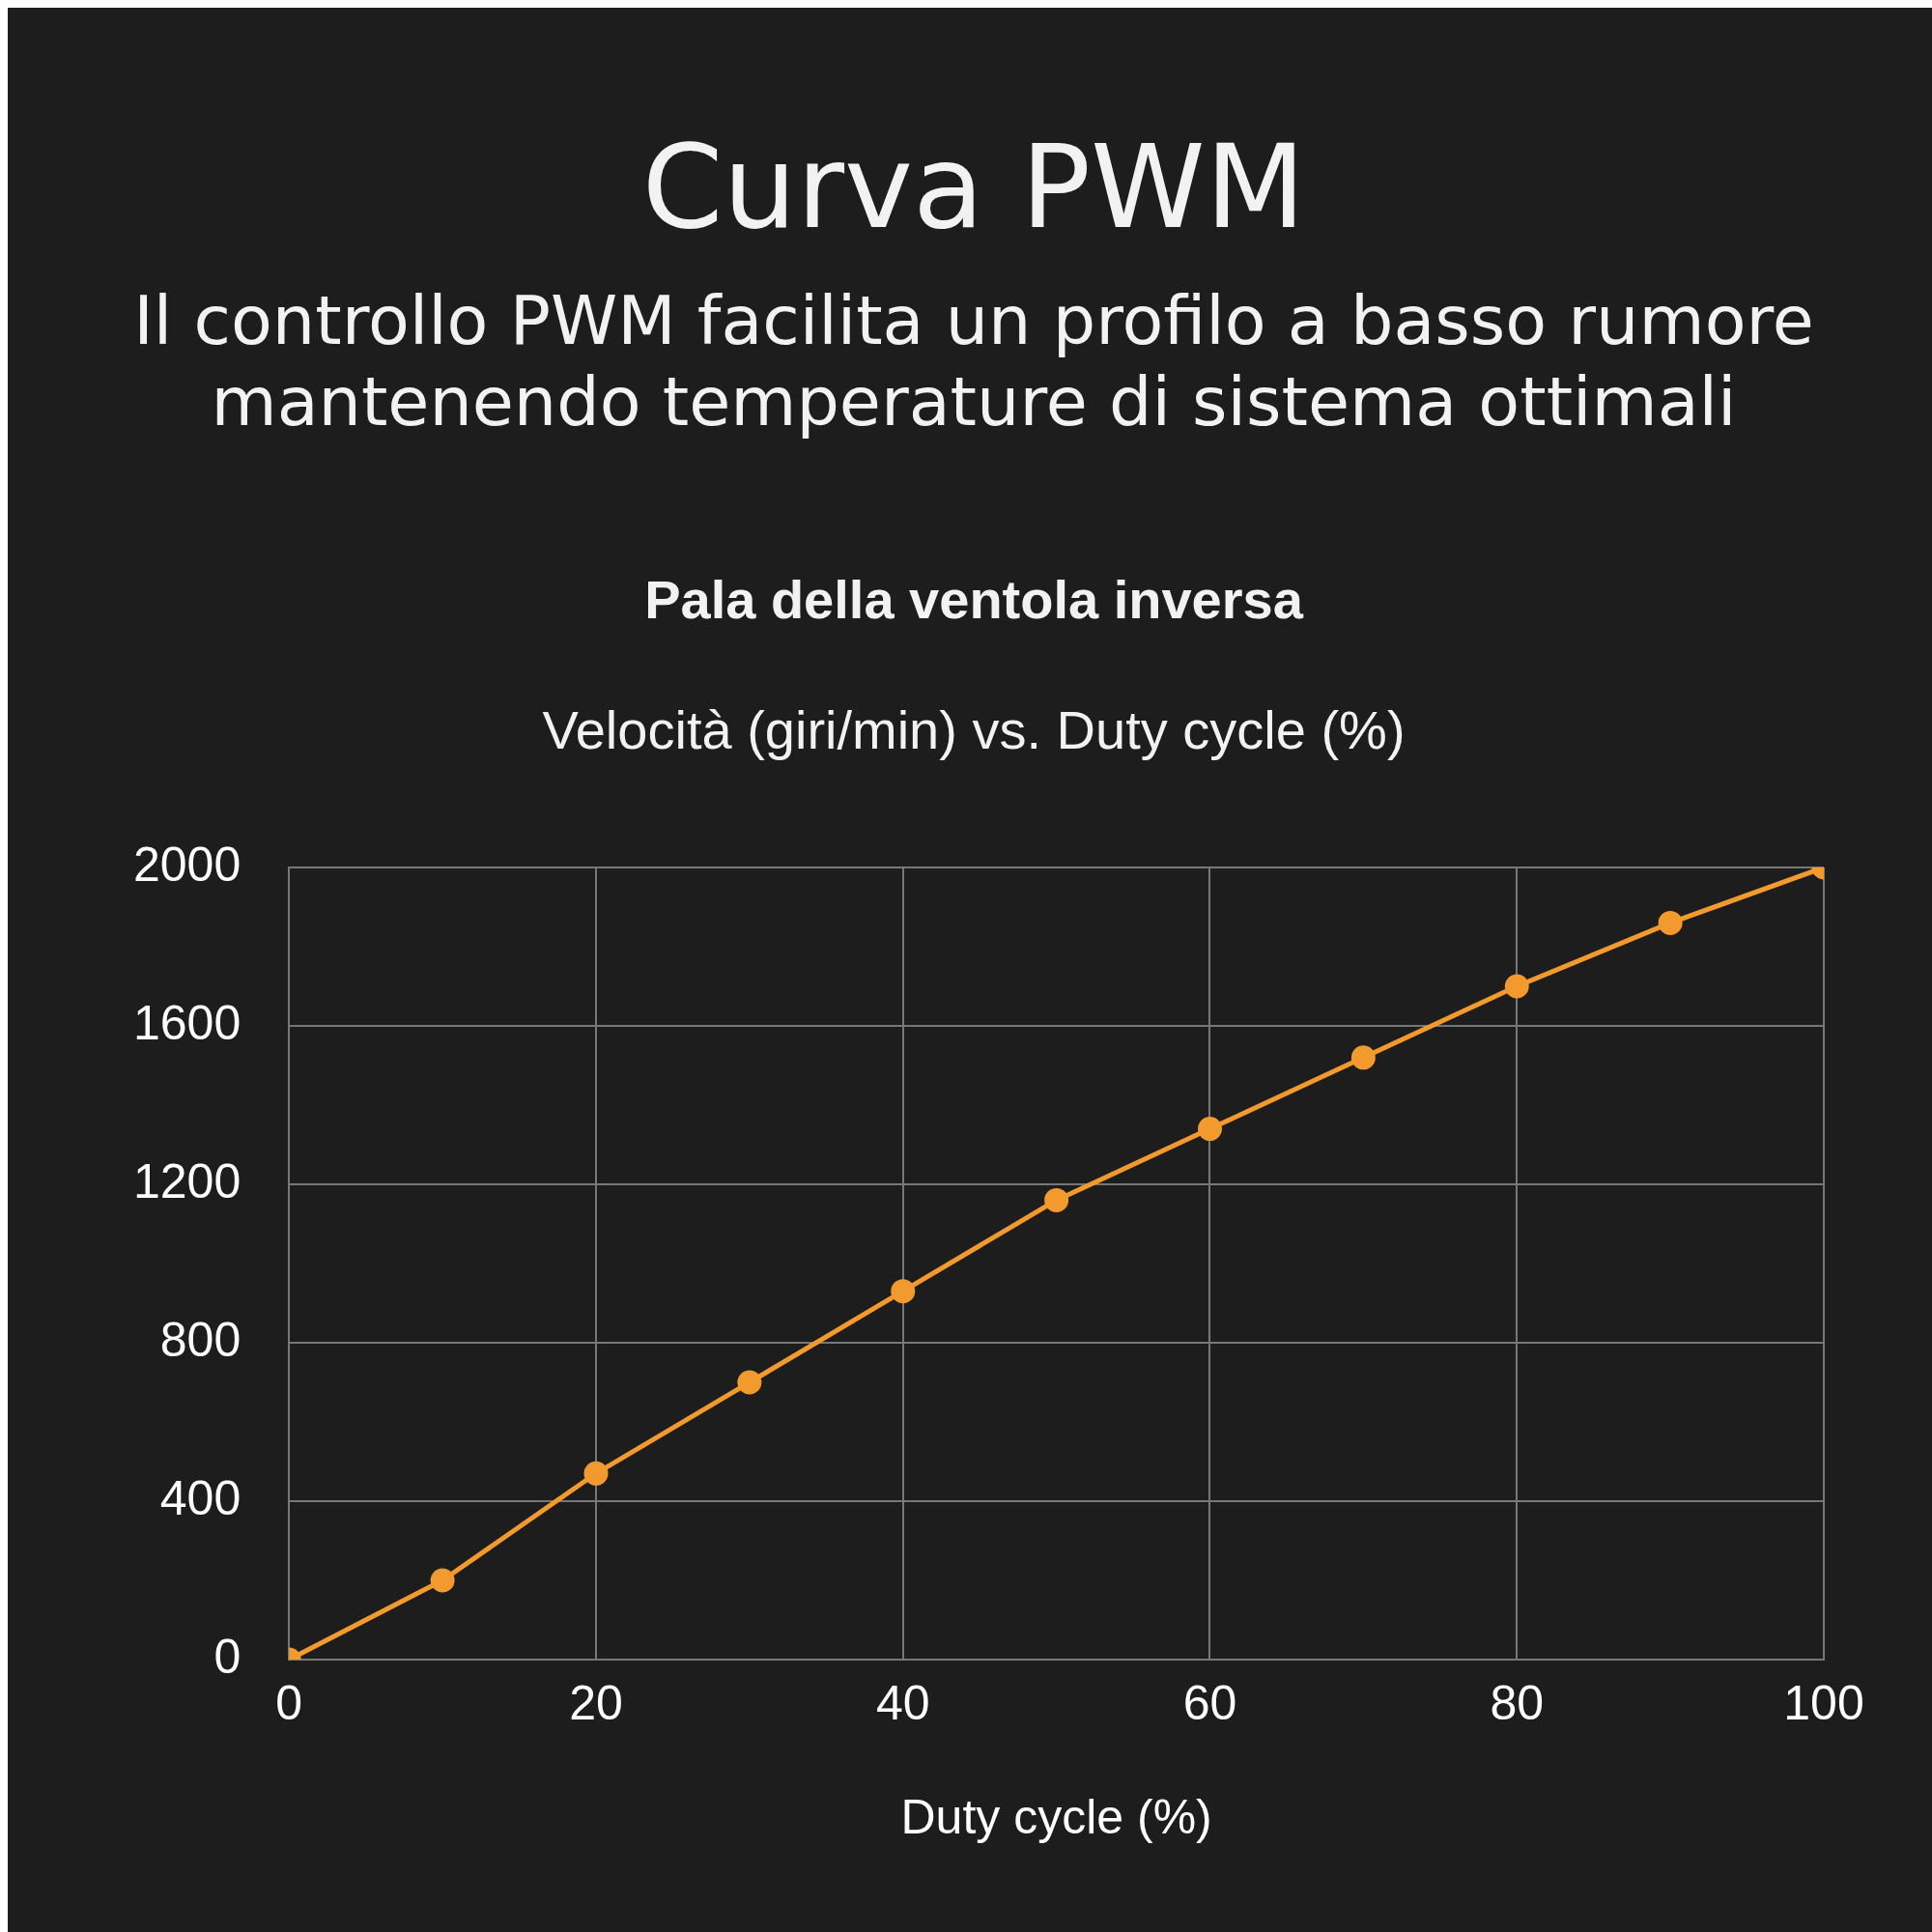 The image size is (1932, 1932). What do you see at coordinates (973, 361) in the screenshot?
I see `chart-subtitle: Il controllo PWM facilita un profilo a basso rumore mantenendo temperature di sistema ottimali` at bounding box center [973, 361].